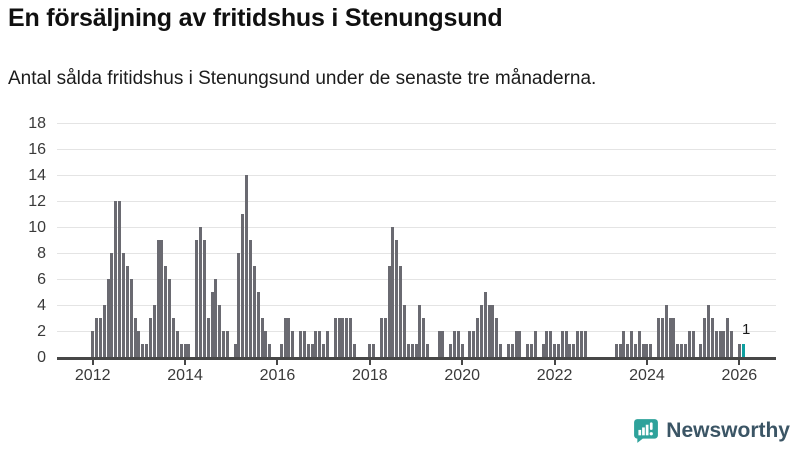 The width and height of the screenshot is (800, 450). What do you see at coordinates (728, 430) in the screenshot?
I see `brand-name: Newsworthy` at bounding box center [728, 430].